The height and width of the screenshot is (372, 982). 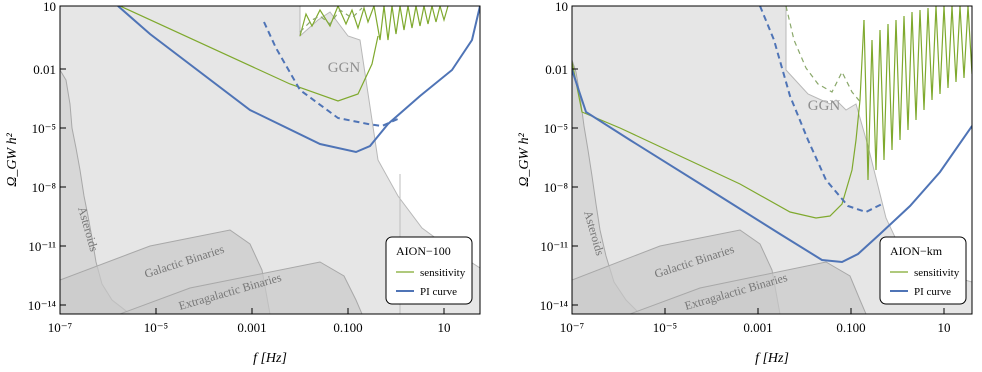 What do you see at coordinates (249, 54) in the screenshot?
I see `sensitivity-curve` at bounding box center [249, 54].